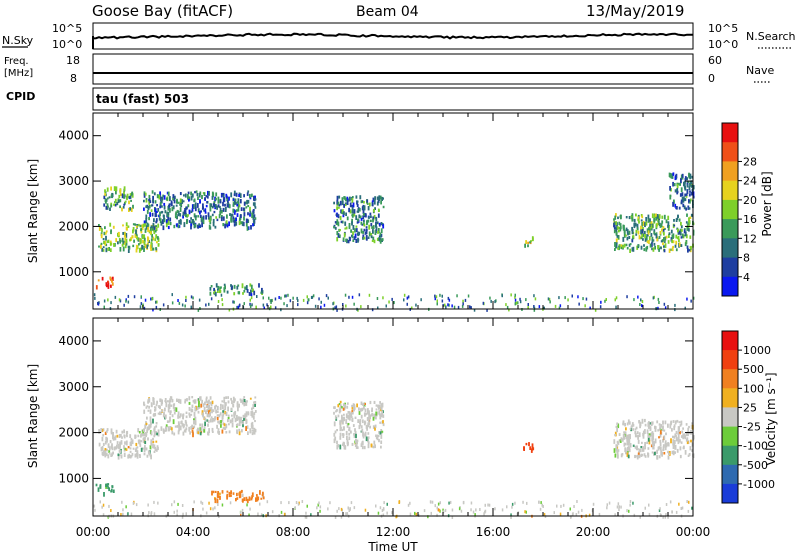  I want to click on beam-title: Beam 04, so click(387, 12).